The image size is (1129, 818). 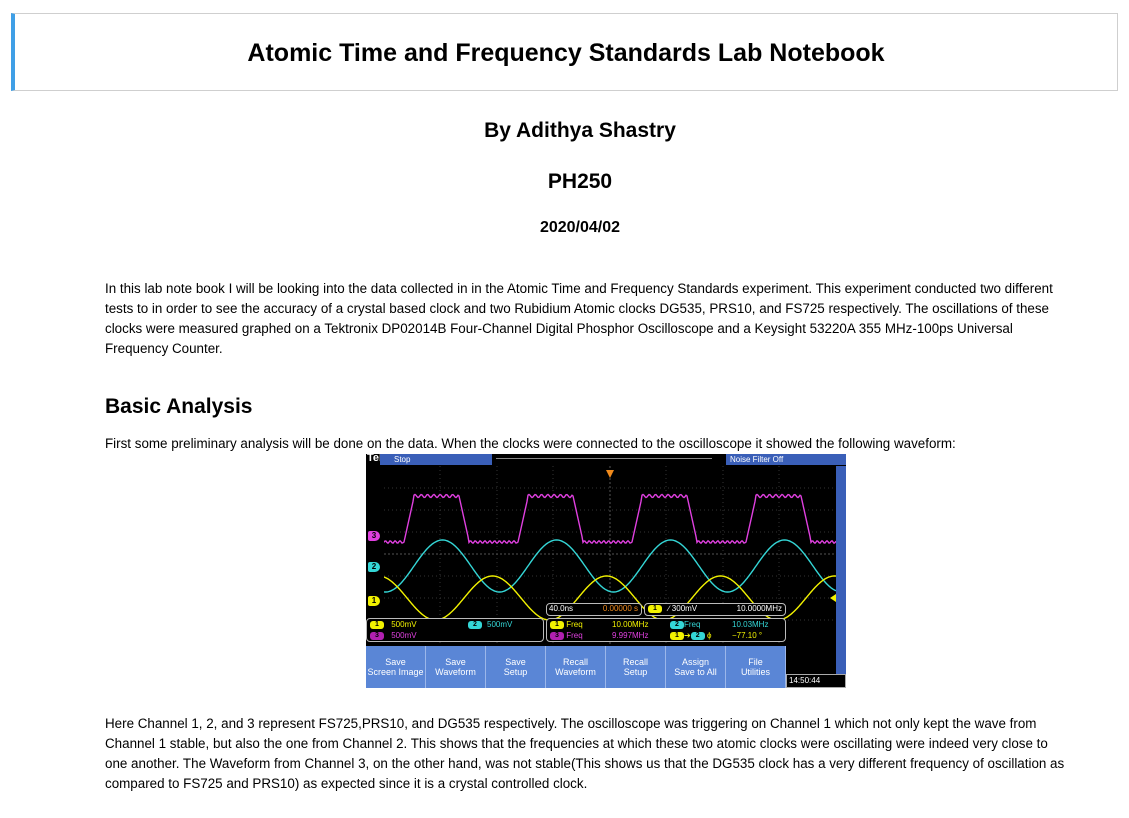 What do you see at coordinates (377, 624) in the screenshot?
I see `ch1-scale-tag: 1` at bounding box center [377, 624].